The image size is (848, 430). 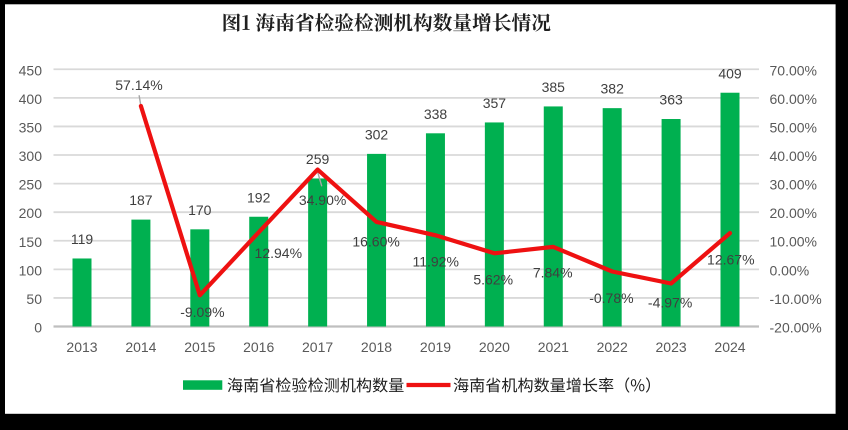 I want to click on svg-text: 5.62%, so click(x=493, y=279).